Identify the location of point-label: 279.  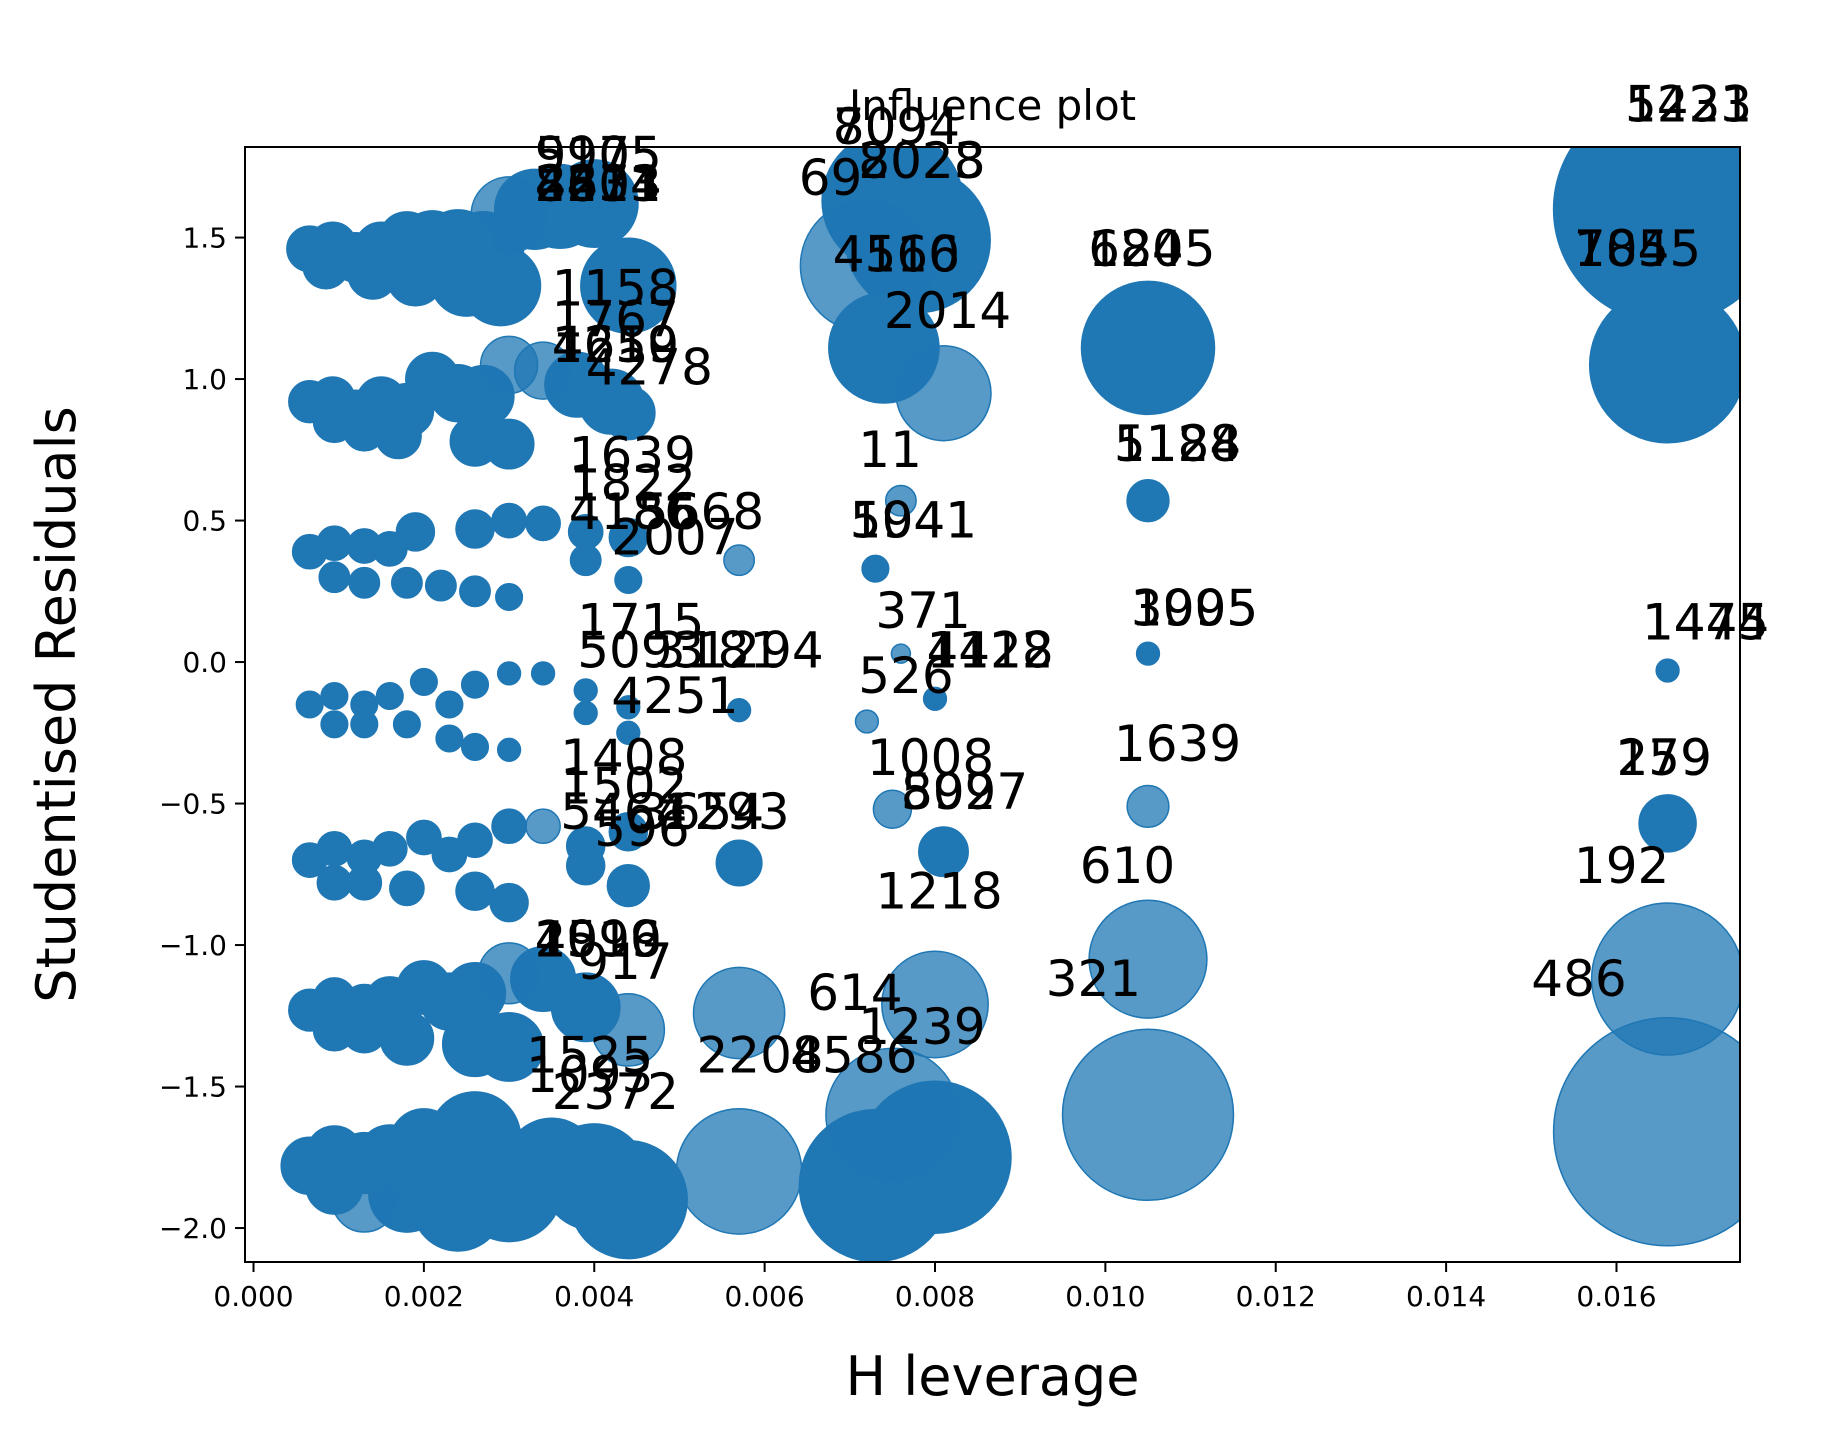
(1664, 758).